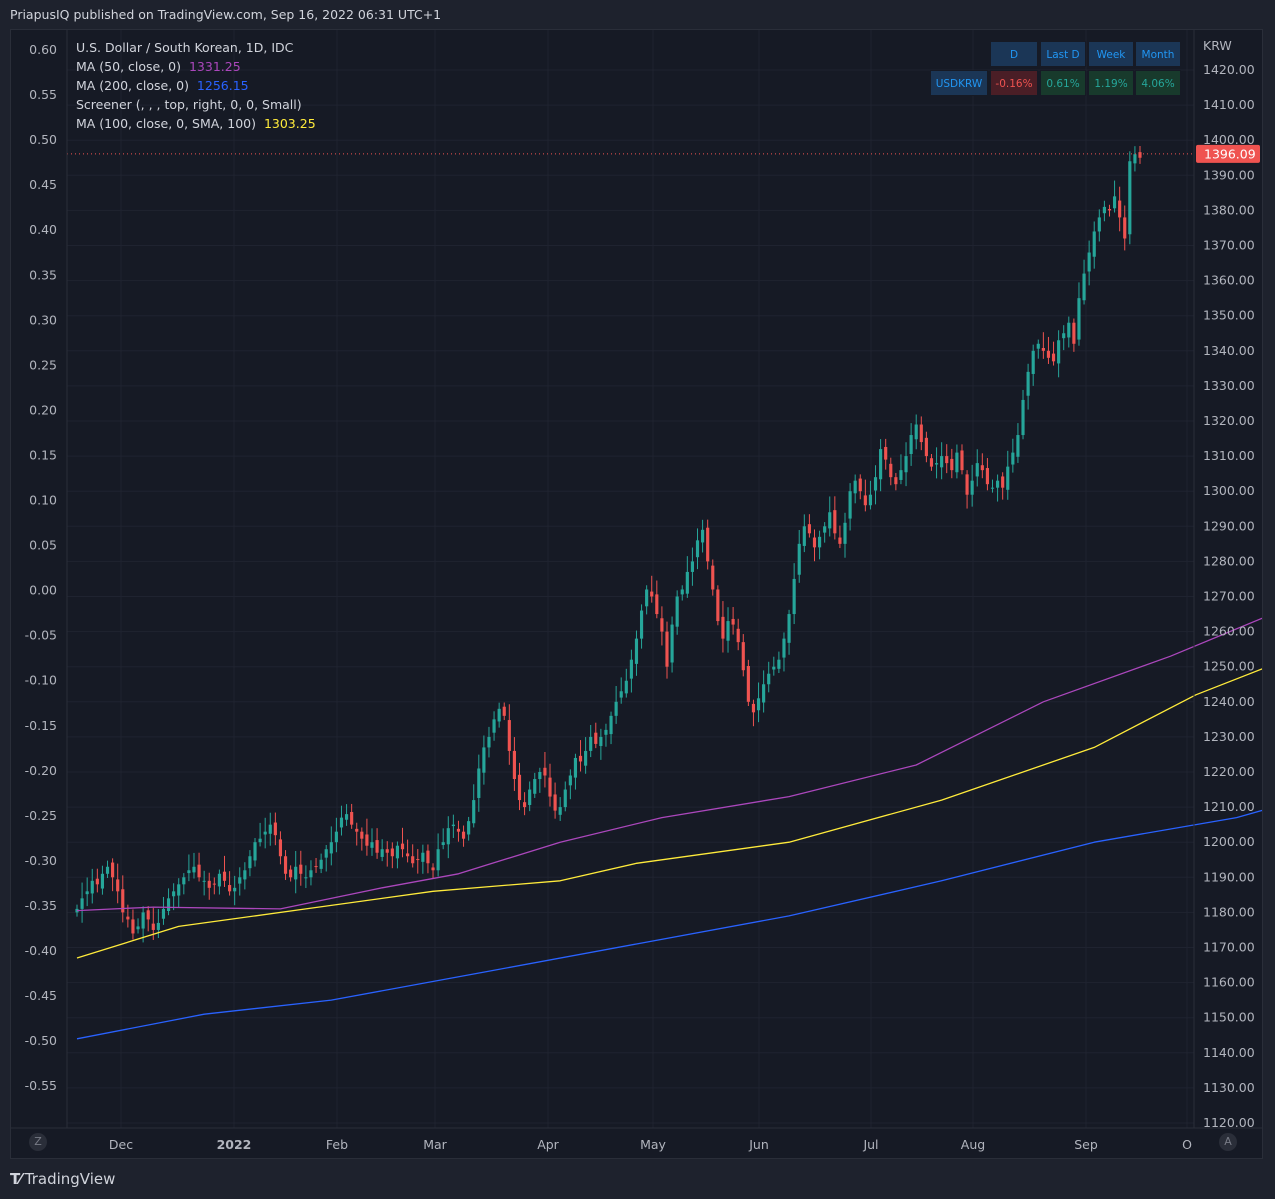 The height and width of the screenshot is (1199, 1275). I want to click on tradingview-logo: T⁄ TradingView, so click(62, 1179).